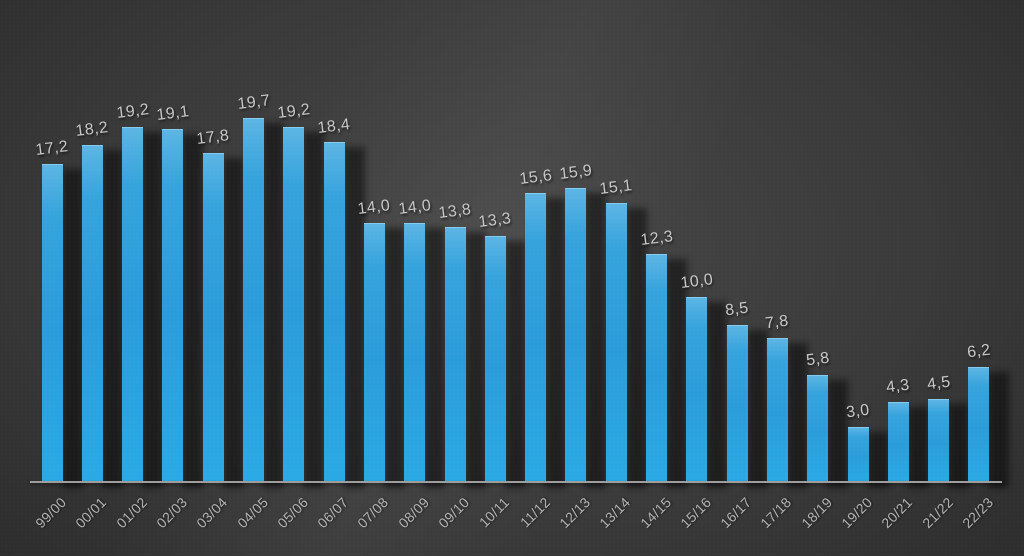 The image size is (1024, 556). Describe the element at coordinates (373, 513) in the screenshot. I see `x-axis-tick-label: 07/08` at that location.